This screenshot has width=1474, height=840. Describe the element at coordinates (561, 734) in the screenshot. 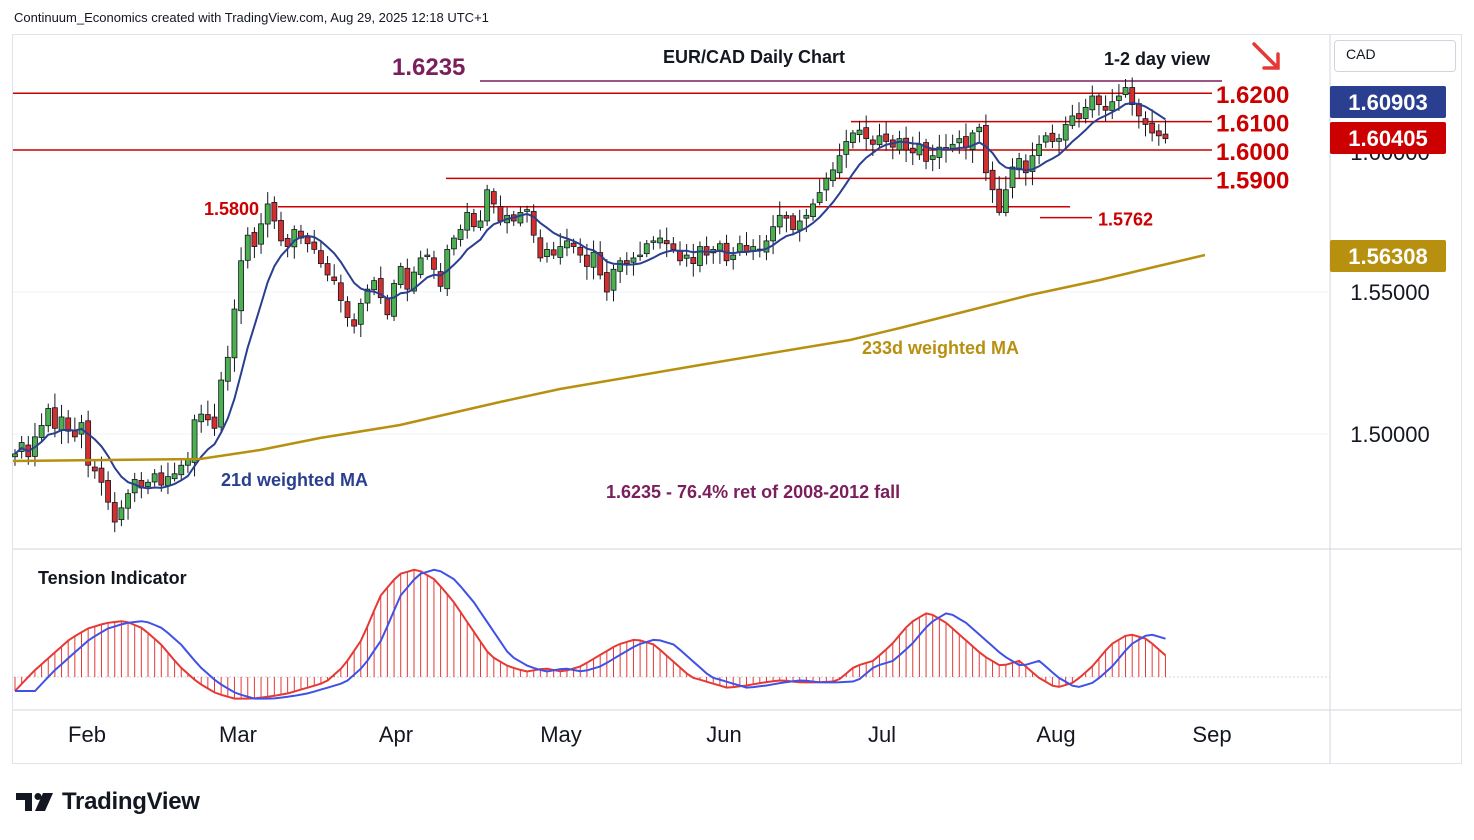

I see `time-axis-label-may: May` at that location.